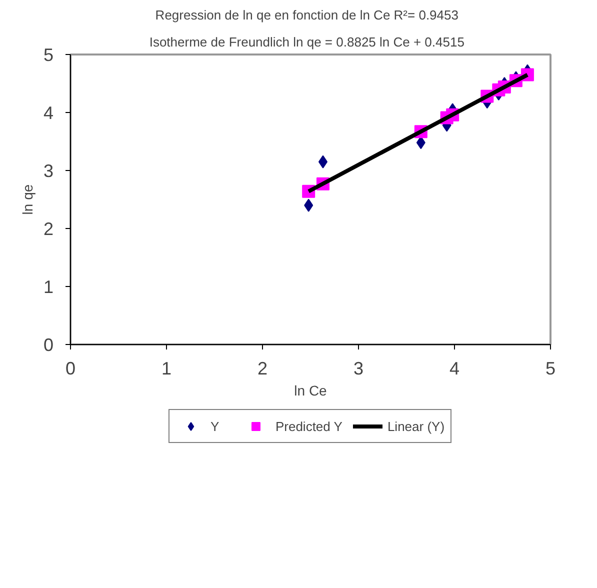  I want to click on y-axis-title: ln qe, so click(27, 199).